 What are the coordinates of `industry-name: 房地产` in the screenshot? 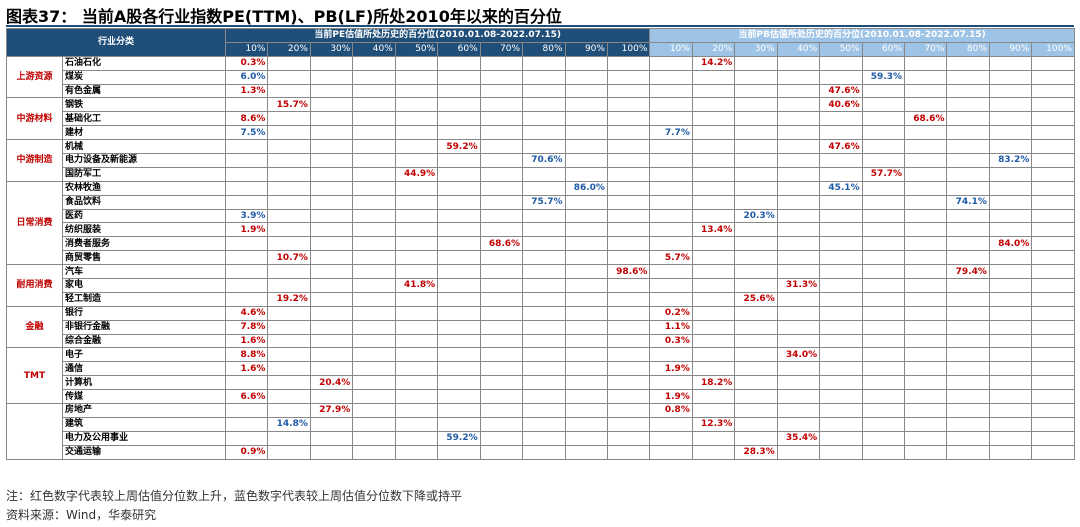 It's located at (144, 410).